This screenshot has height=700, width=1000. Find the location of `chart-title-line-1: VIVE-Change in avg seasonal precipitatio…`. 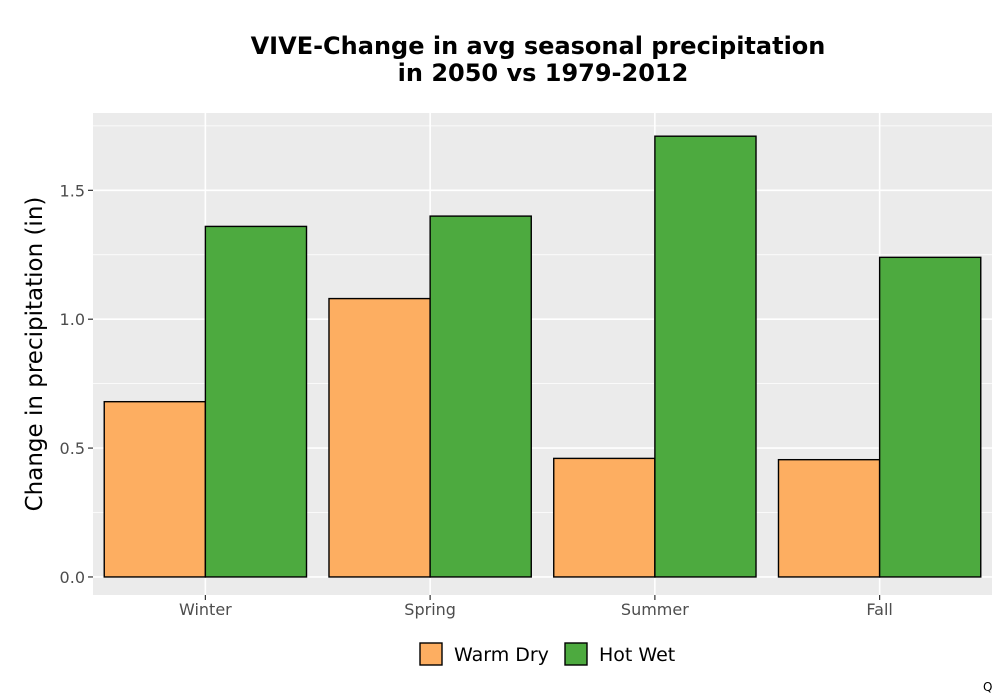

chart-title-line-1: VIVE-Change in avg seasonal precipitatio… is located at coordinates (538, 46).